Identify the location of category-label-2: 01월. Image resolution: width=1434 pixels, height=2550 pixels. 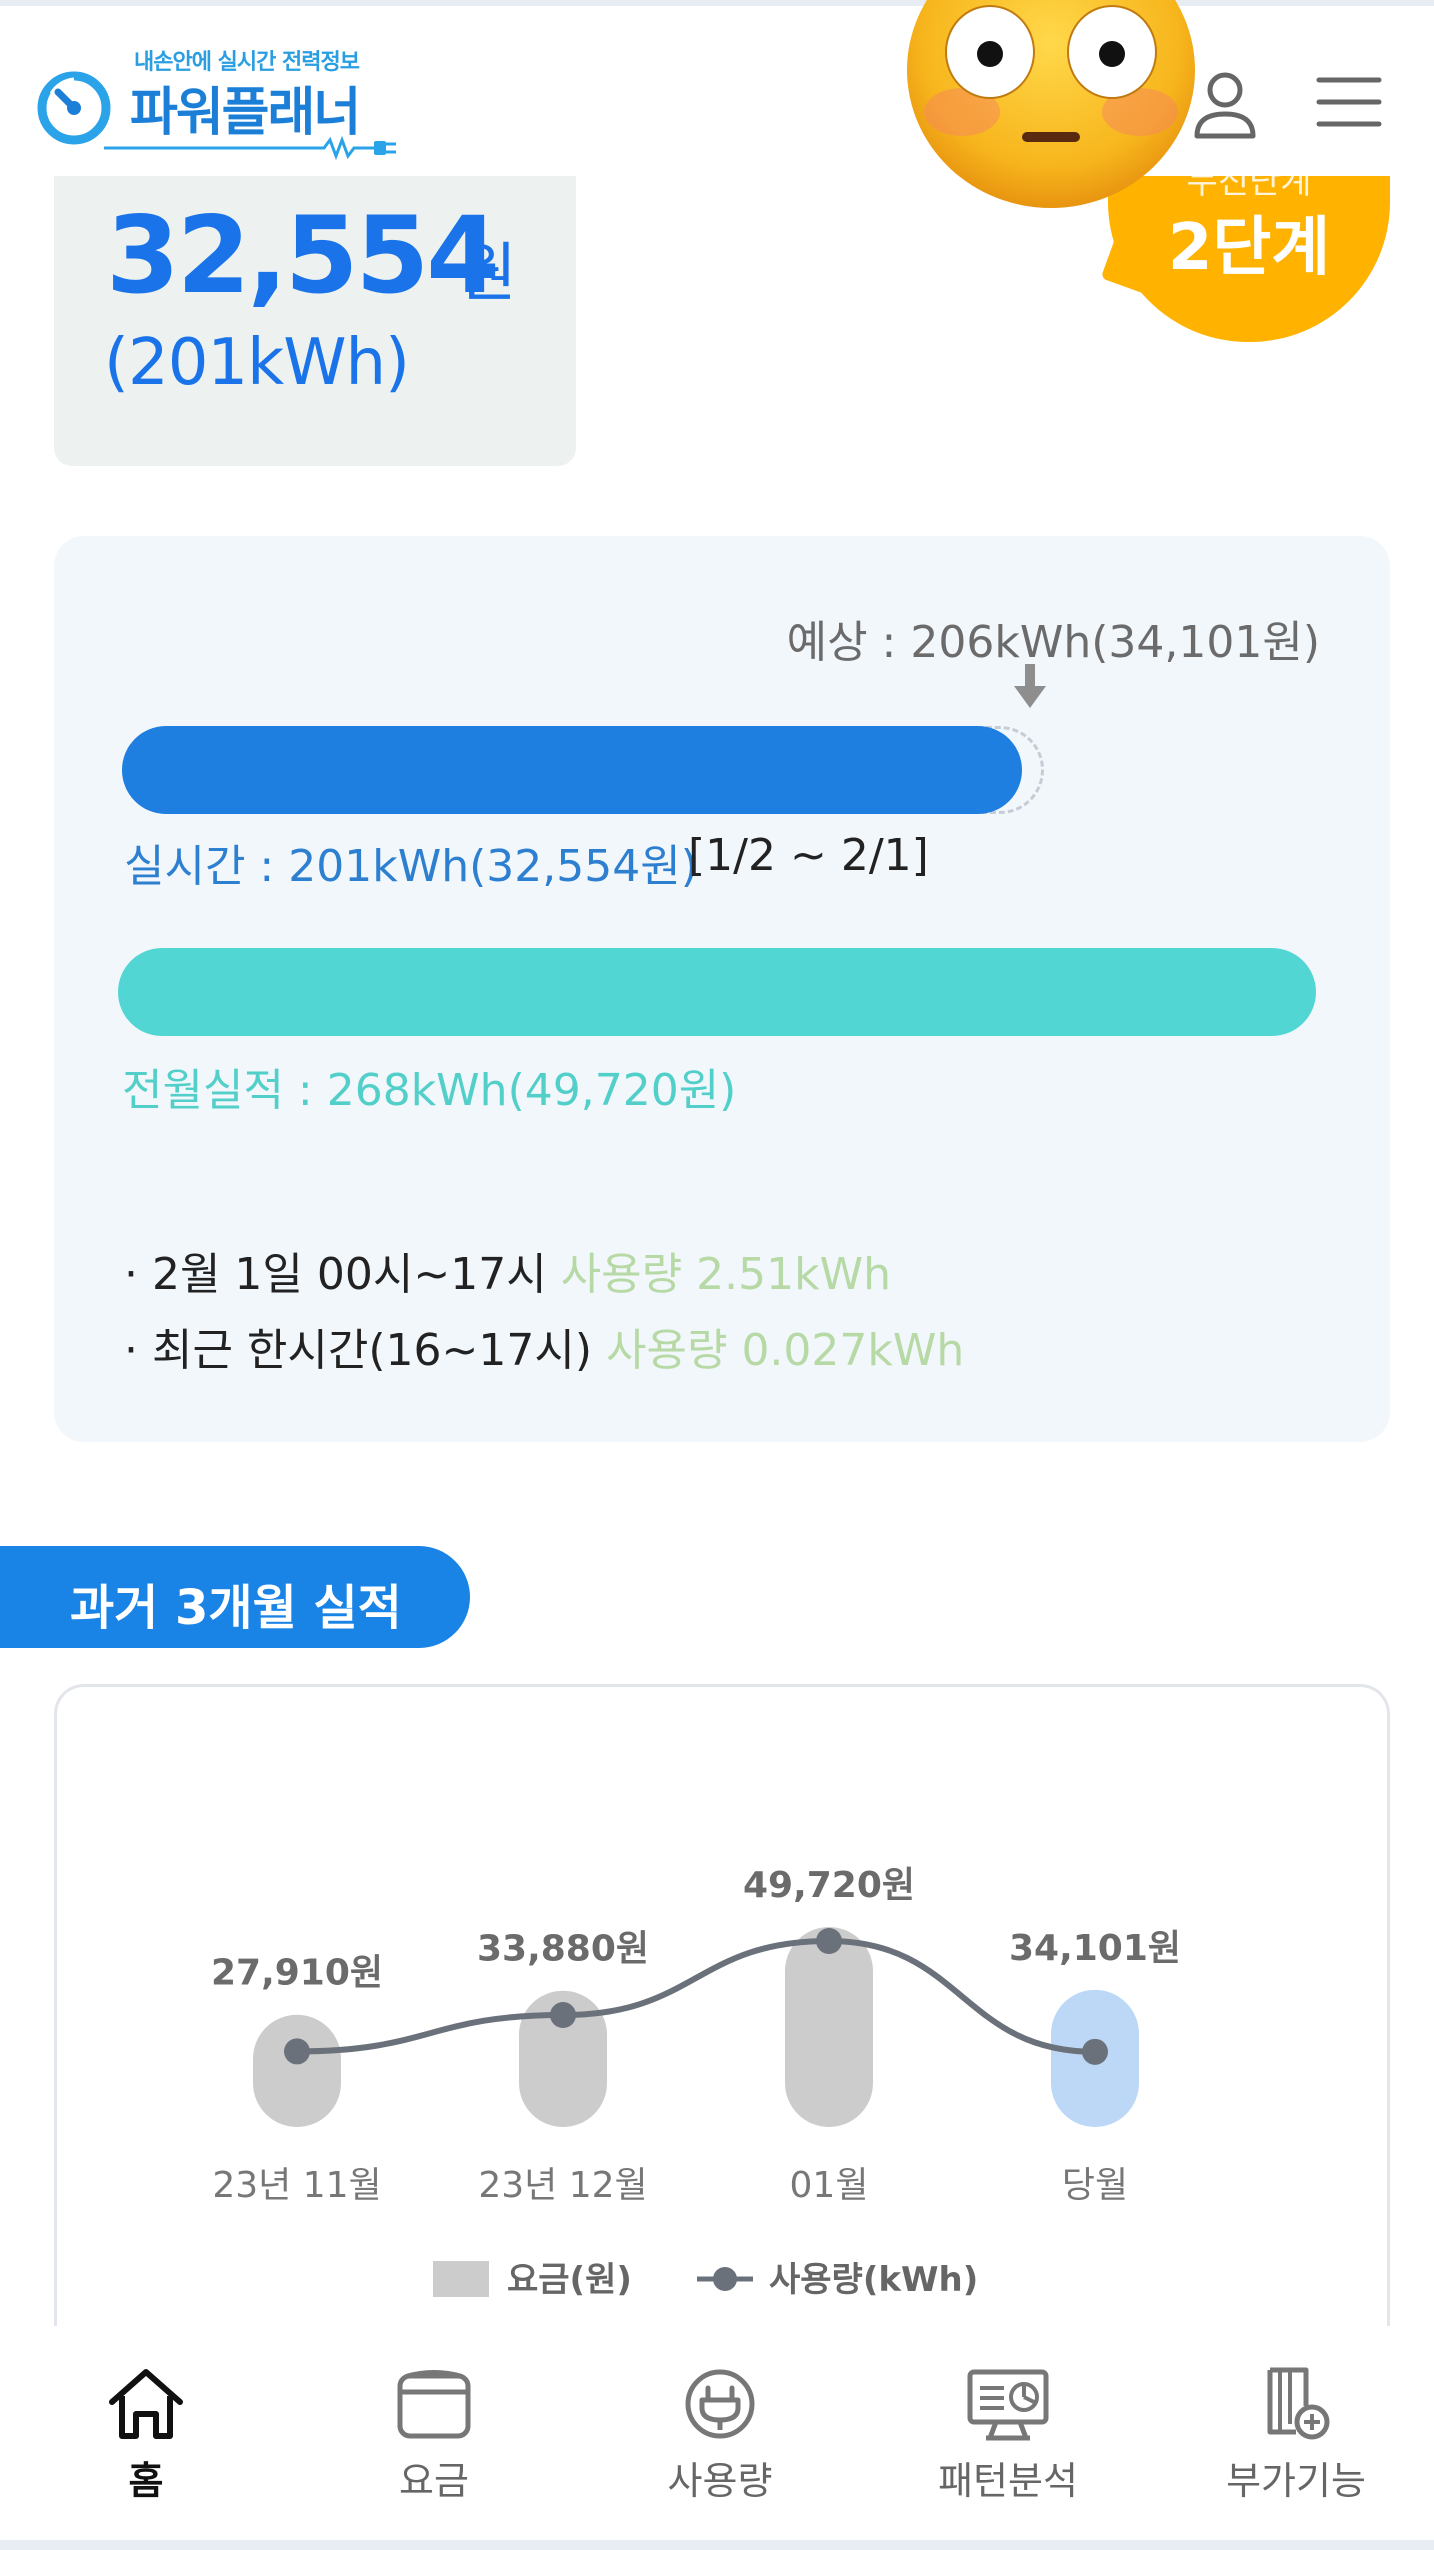
(829, 2185).